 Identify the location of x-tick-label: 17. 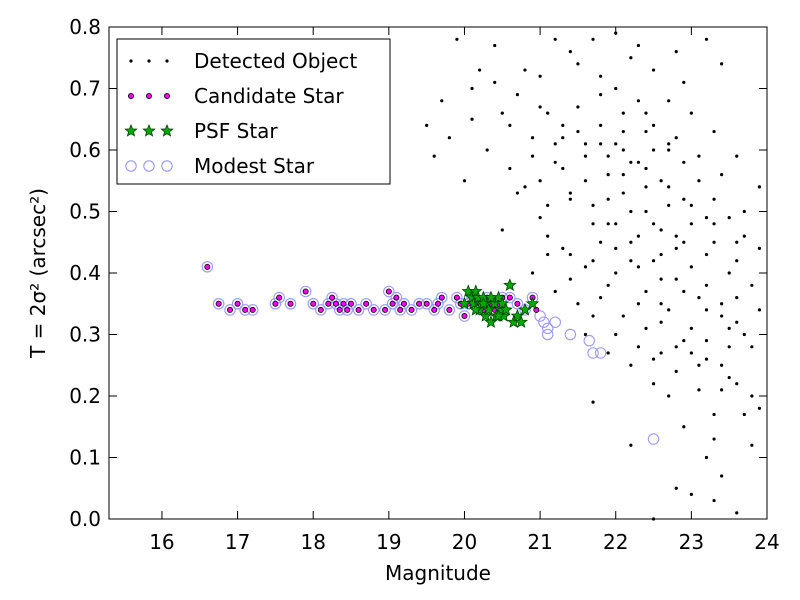
(237, 542).